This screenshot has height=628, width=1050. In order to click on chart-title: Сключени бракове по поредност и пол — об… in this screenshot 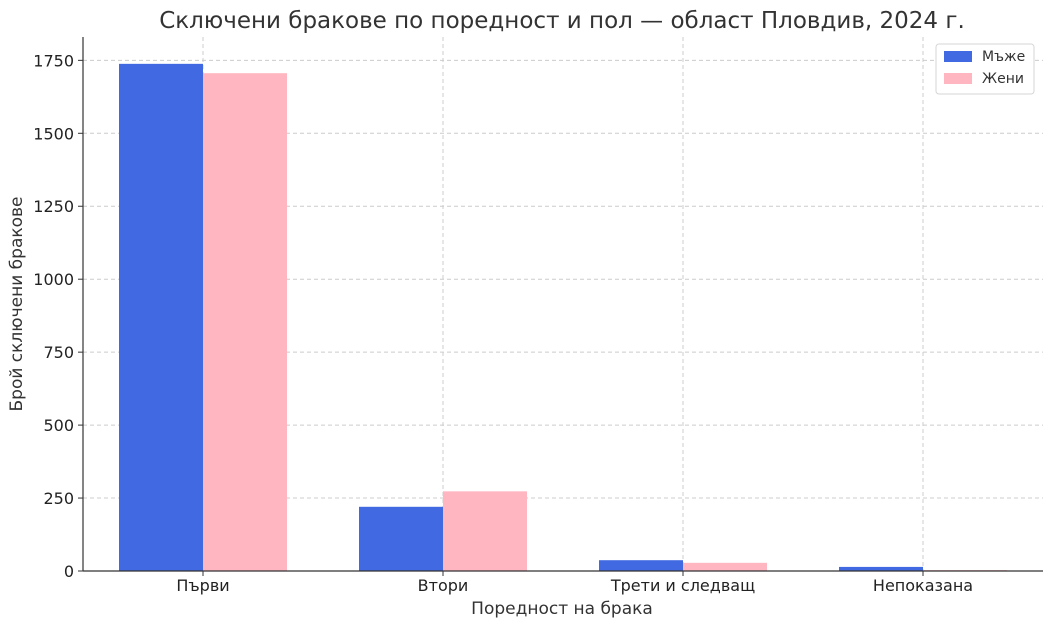, I will do `click(562, 21)`.